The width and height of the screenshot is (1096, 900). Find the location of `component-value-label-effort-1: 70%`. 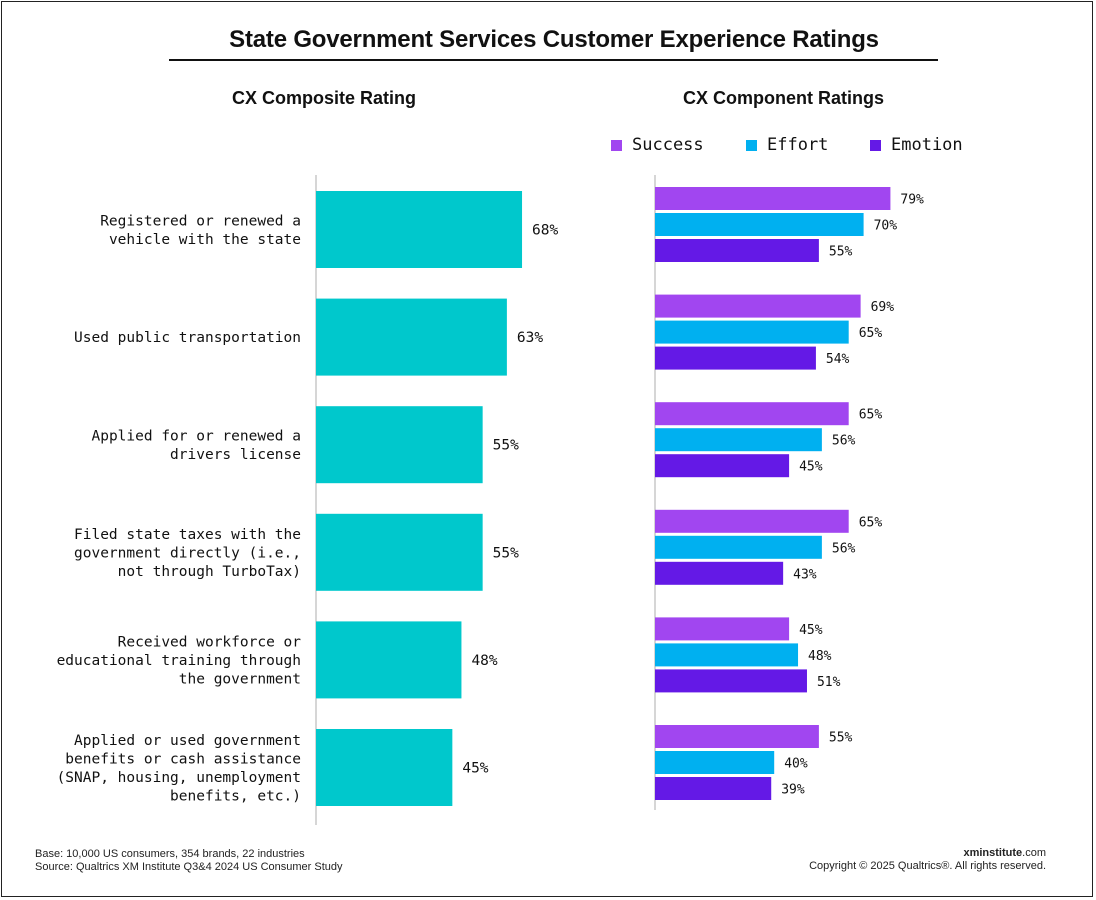

component-value-label-effort-1: 70% is located at coordinates (886, 226).